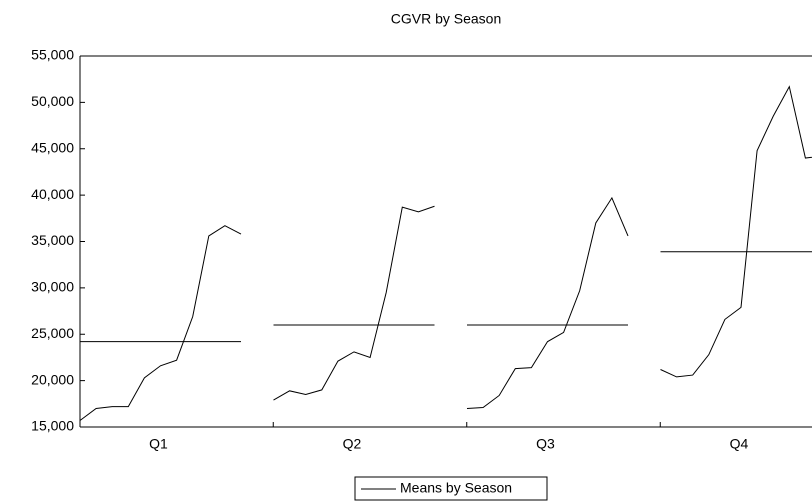 The width and height of the screenshot is (812, 504). Describe the element at coordinates (446, 19) in the screenshot. I see `chart-title: CGVR by Season` at that location.